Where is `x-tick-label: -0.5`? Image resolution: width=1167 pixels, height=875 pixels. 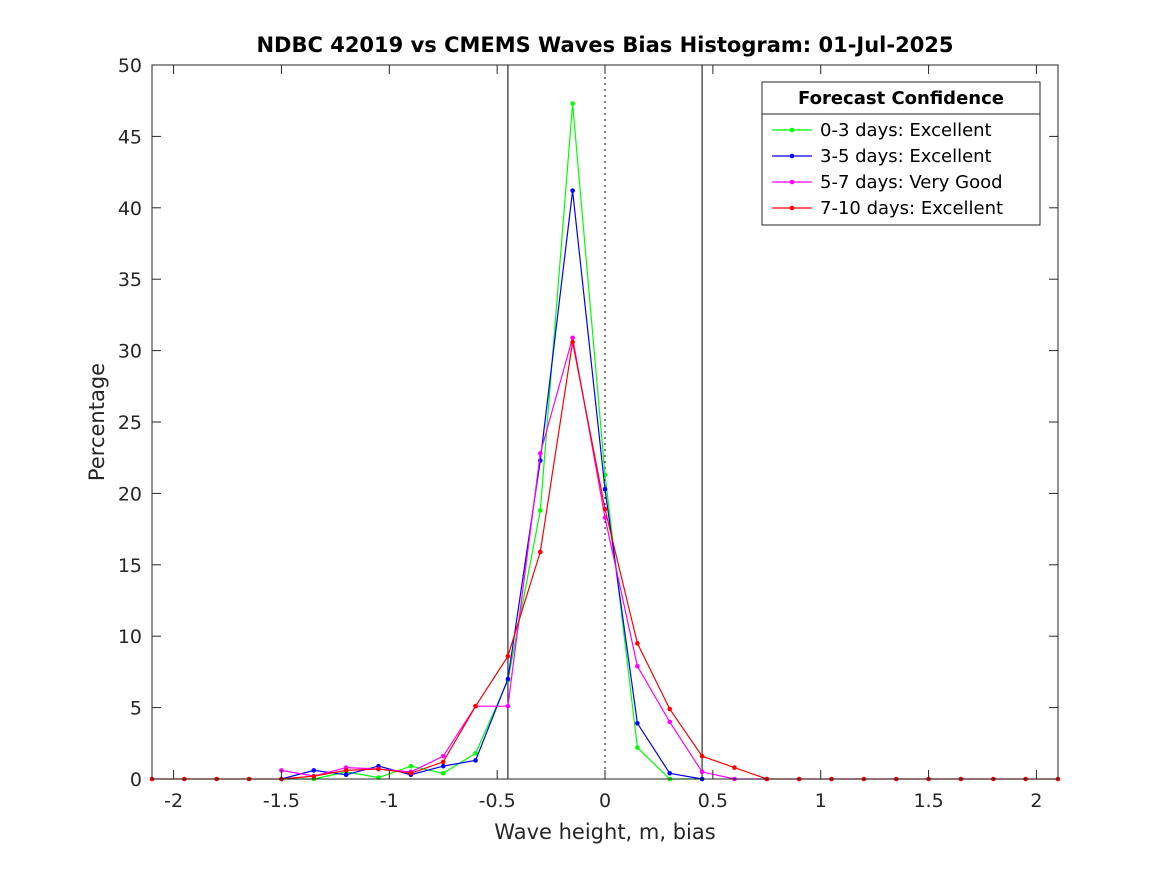 x-tick-label: -0.5 is located at coordinates (497, 801).